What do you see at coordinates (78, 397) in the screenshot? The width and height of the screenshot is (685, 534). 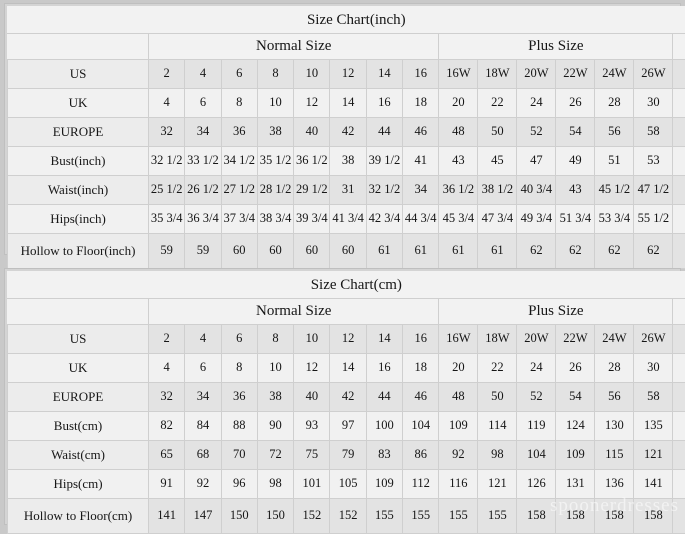 I see `row-label: EUROPE` at bounding box center [78, 397].